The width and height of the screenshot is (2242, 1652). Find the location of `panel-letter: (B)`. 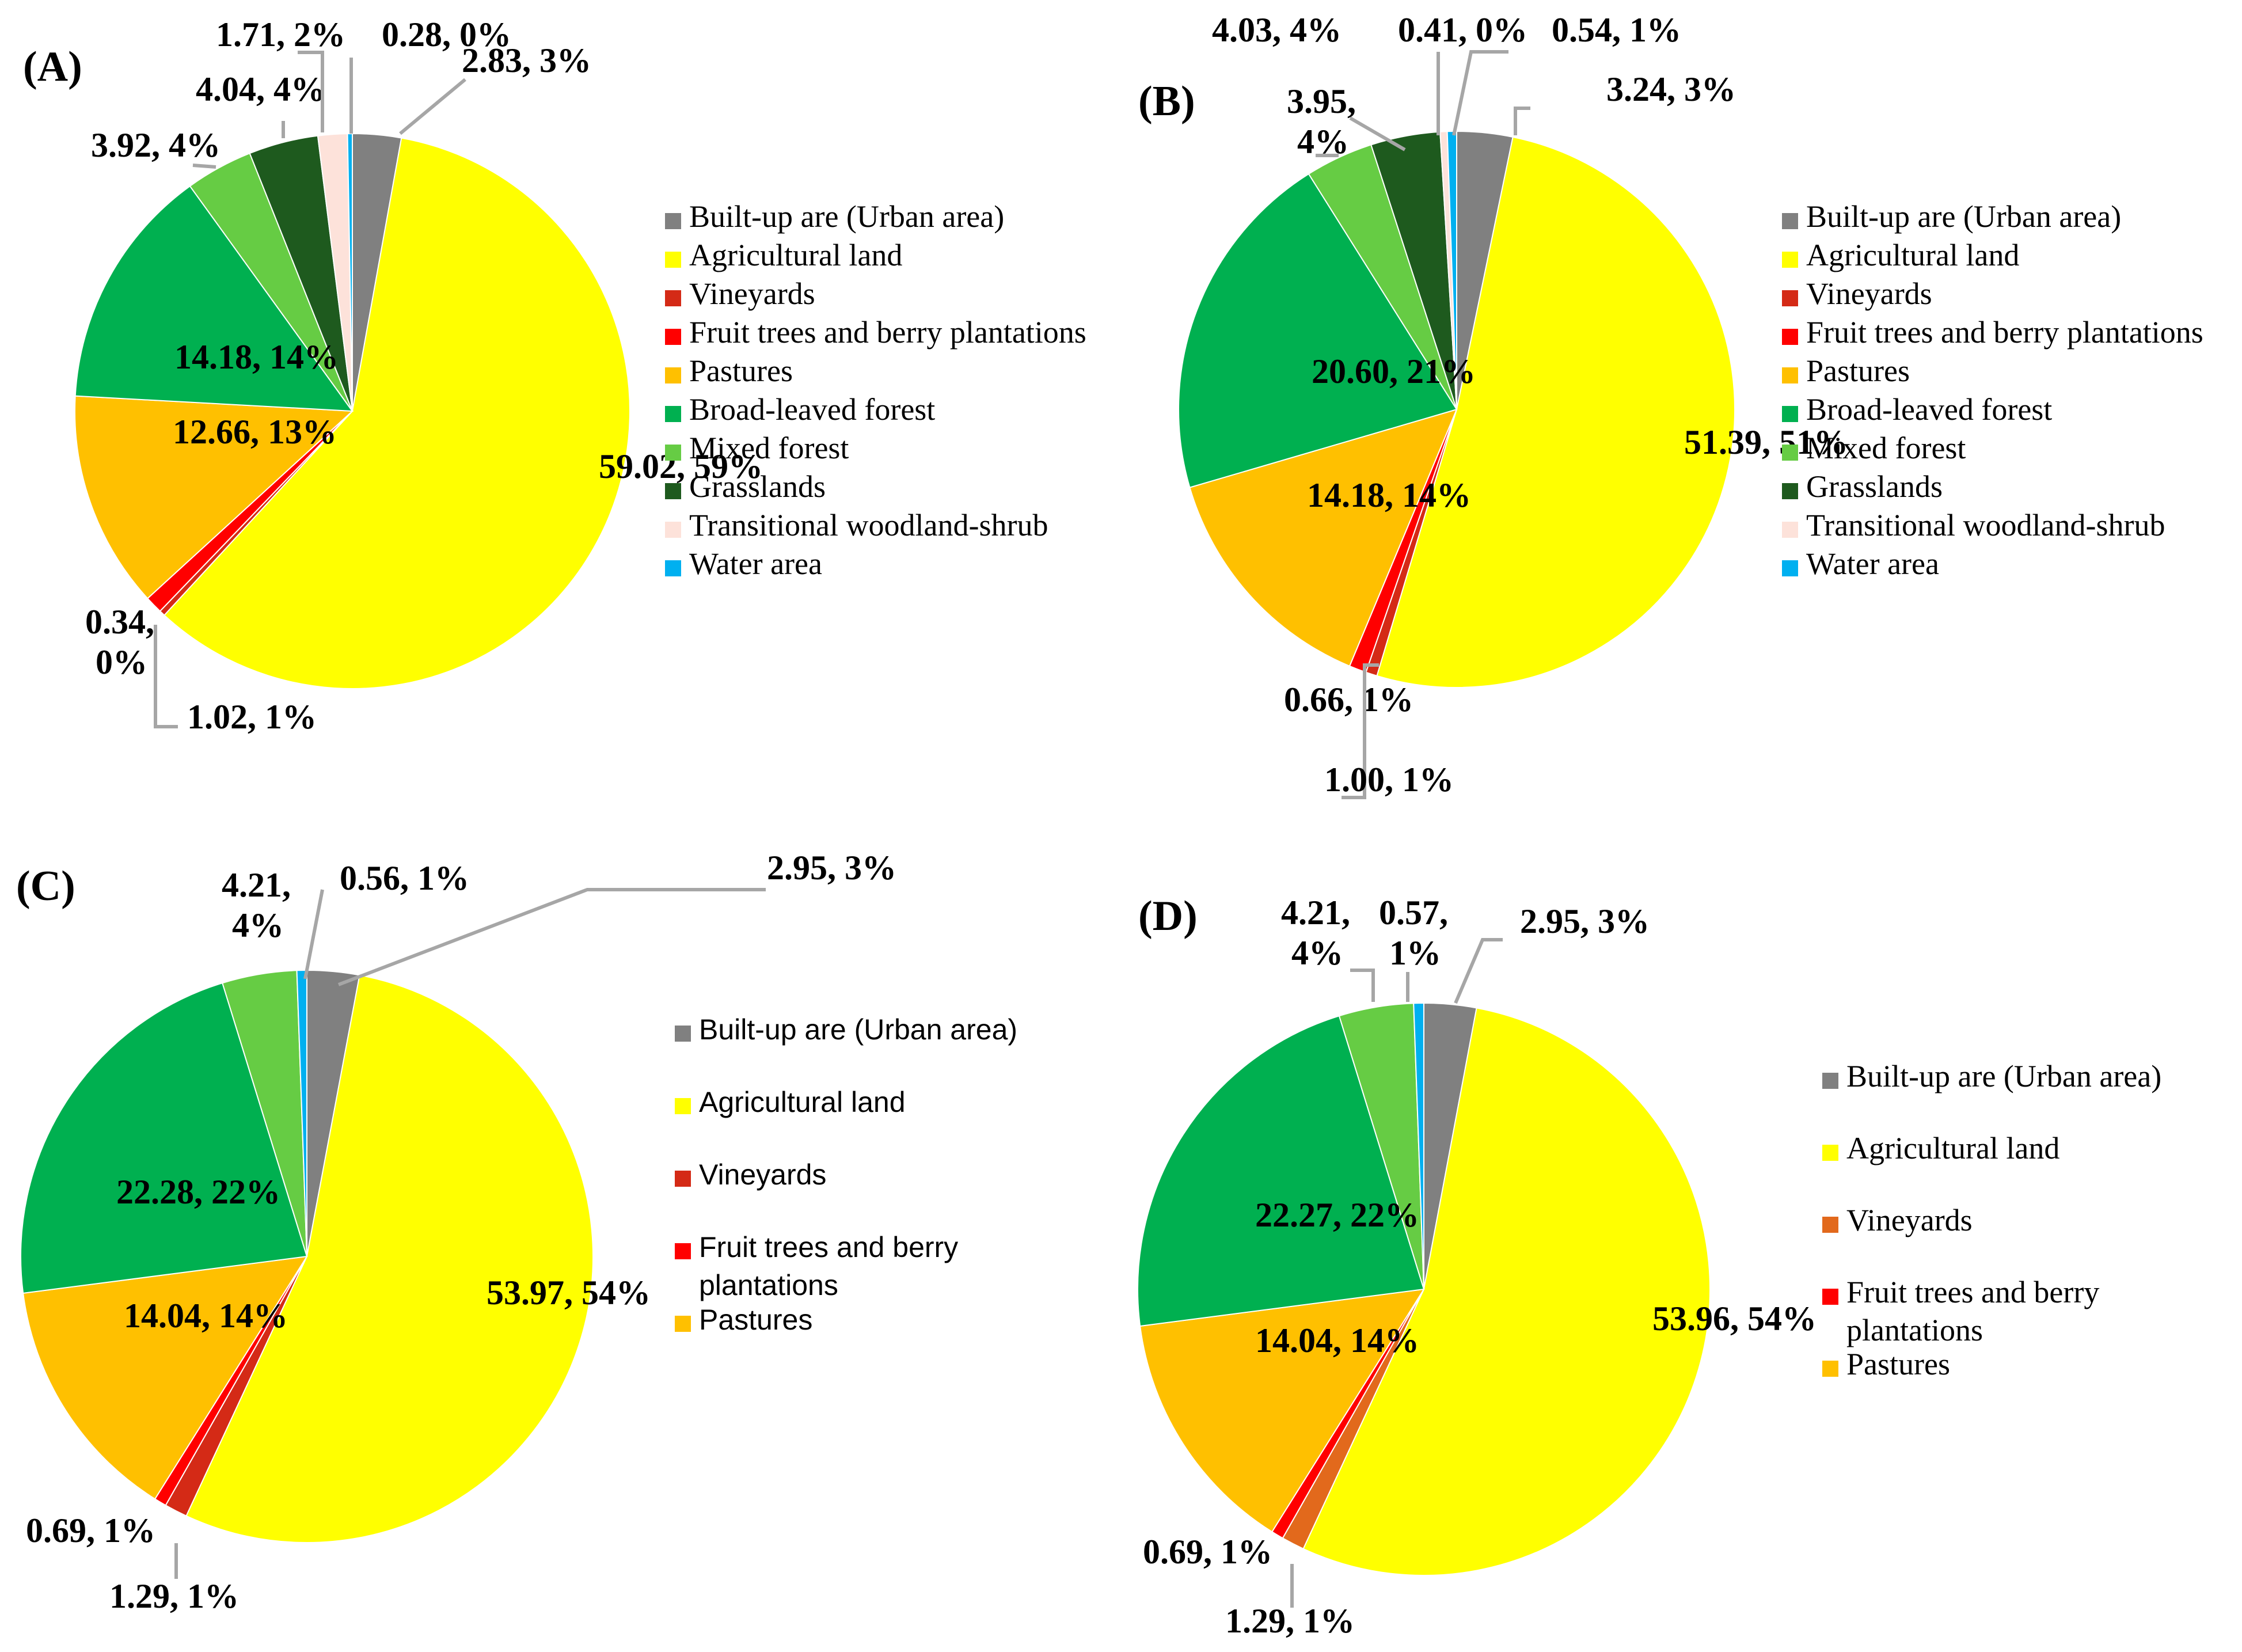

panel-letter: (B) is located at coordinates (1167, 101).